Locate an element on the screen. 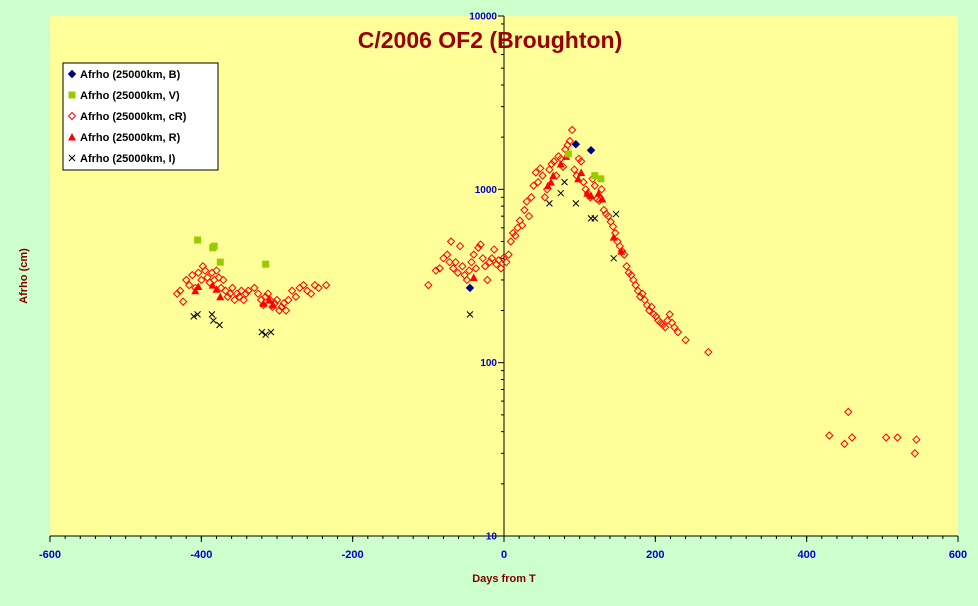  x-axis-title: Days from T is located at coordinates (504, 579).